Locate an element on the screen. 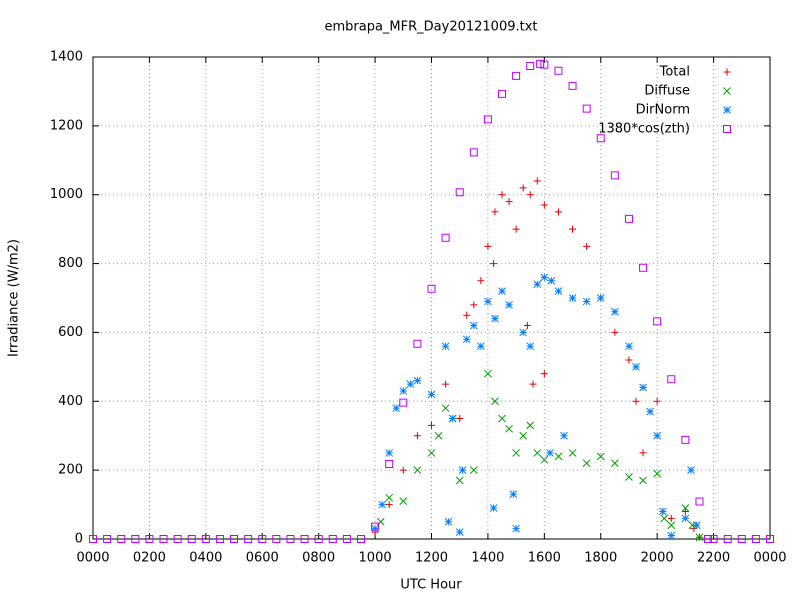  y-tick-label: 1400 is located at coordinates (66, 57).